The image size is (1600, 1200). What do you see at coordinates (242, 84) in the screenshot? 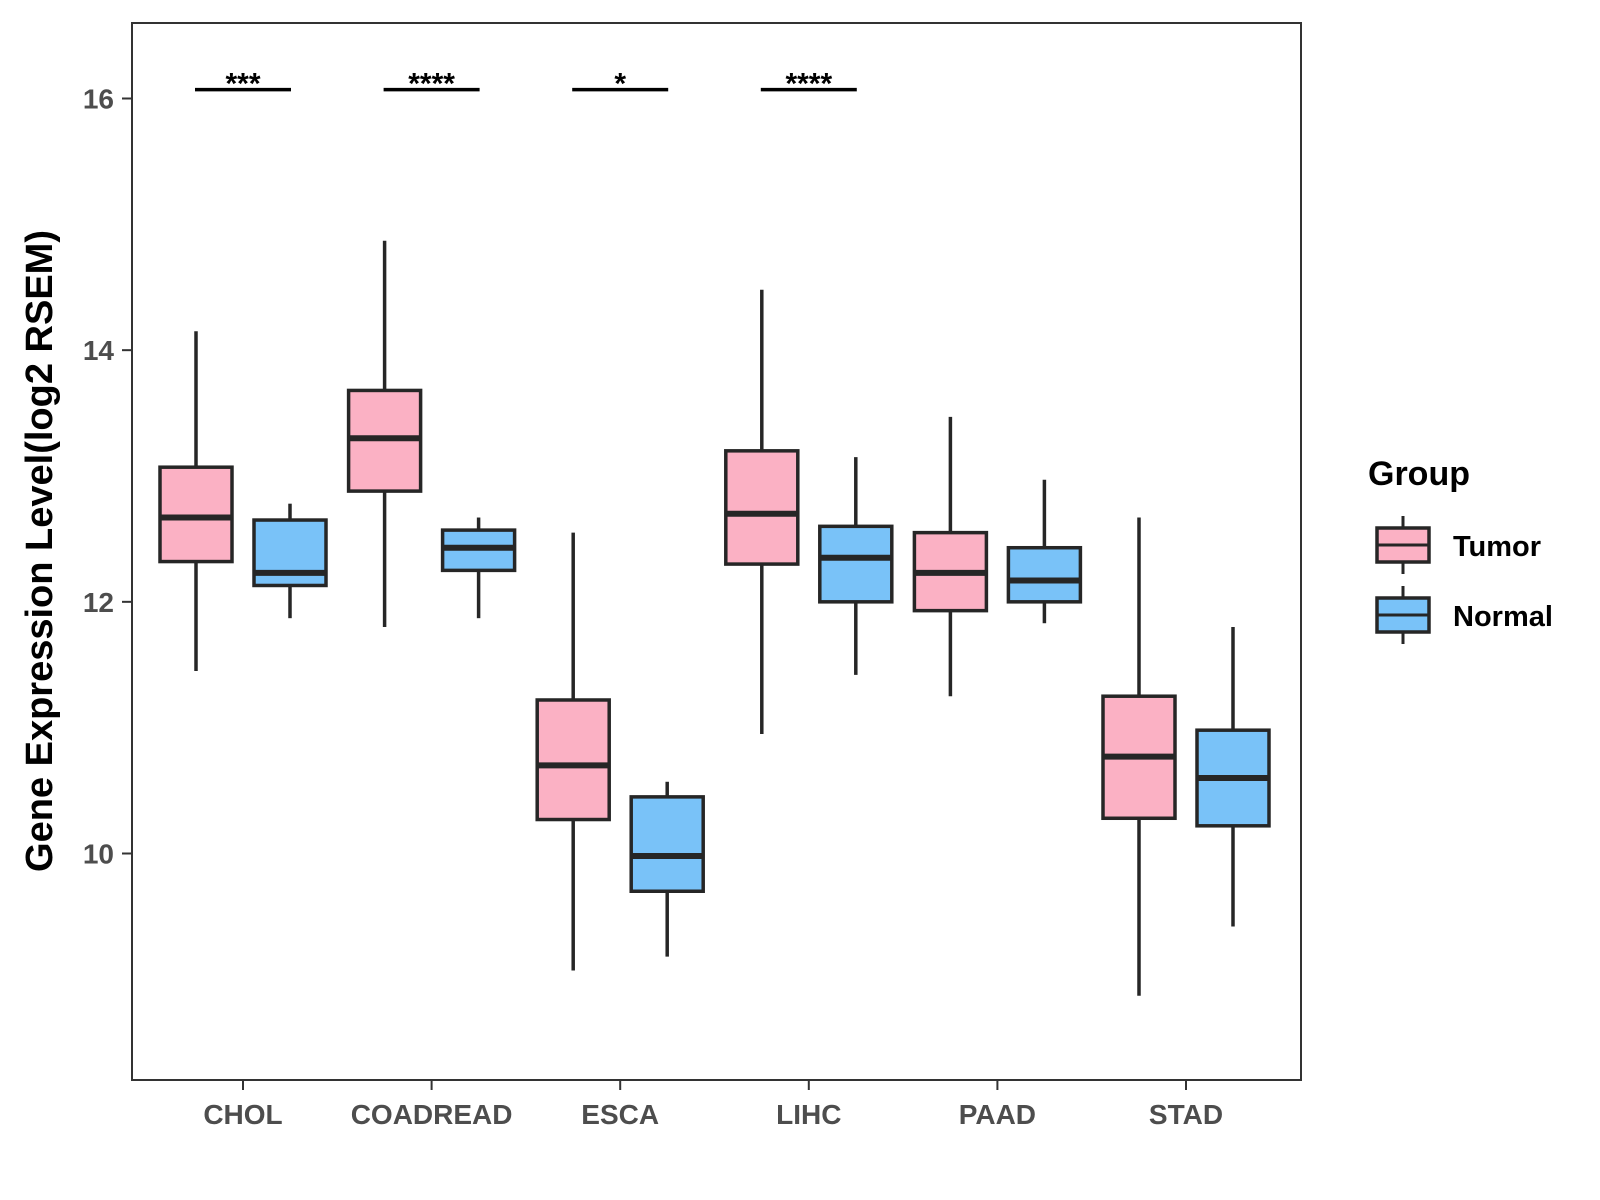
I see `significance-label: ***` at bounding box center [242, 84].